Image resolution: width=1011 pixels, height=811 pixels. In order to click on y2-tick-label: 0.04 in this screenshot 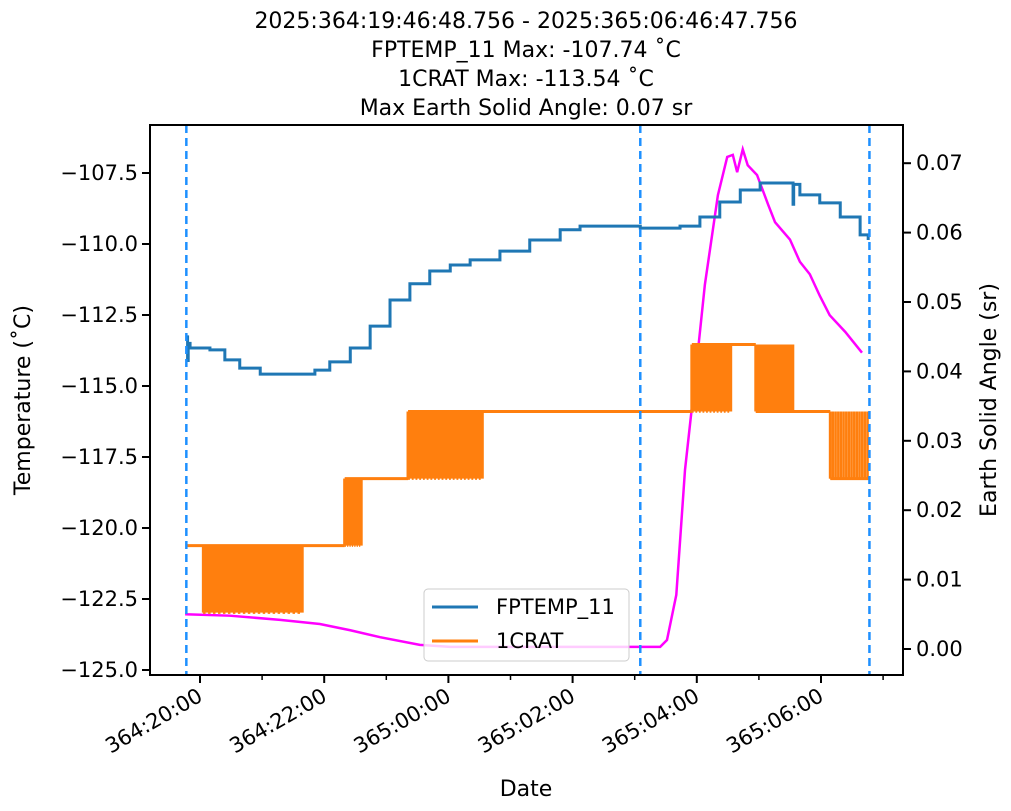, I will do `click(939, 371)`.